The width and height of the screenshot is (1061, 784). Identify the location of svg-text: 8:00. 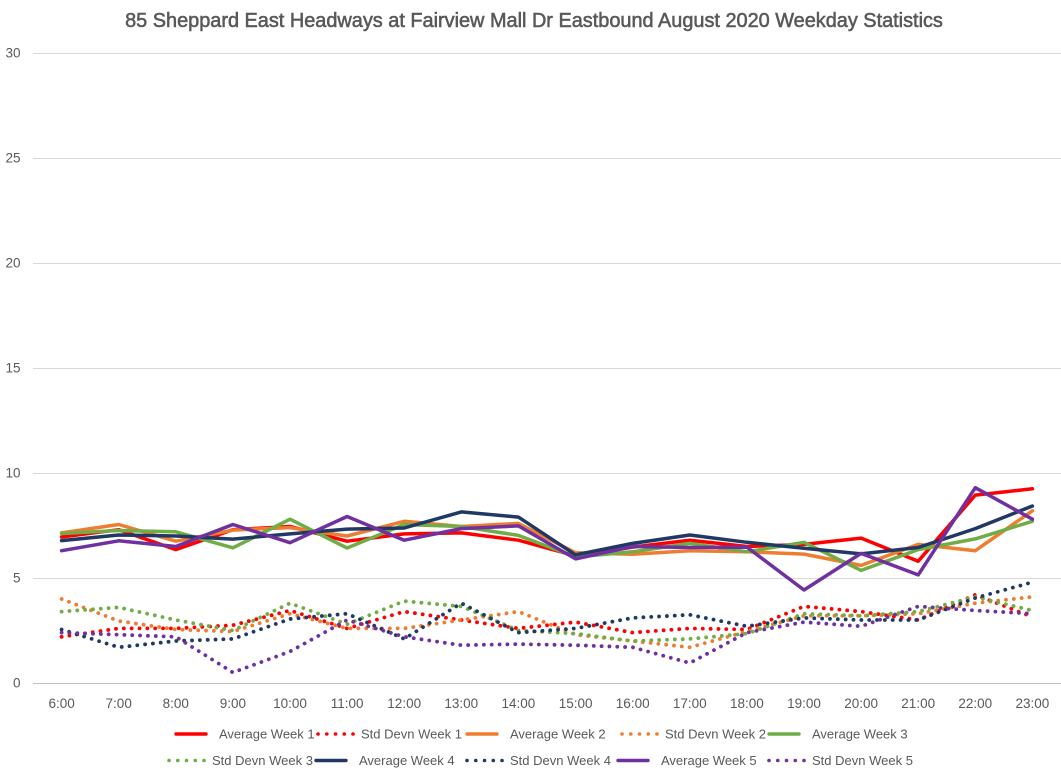
(176, 703).